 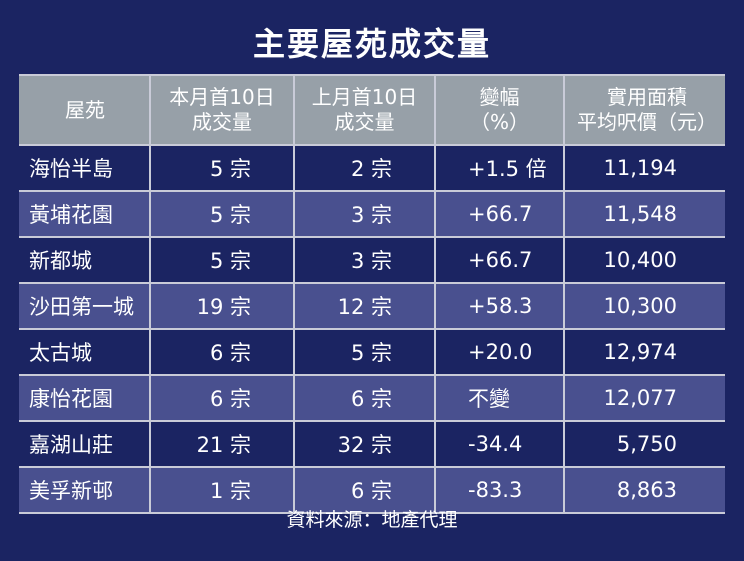 What do you see at coordinates (640, 214) in the screenshot?
I see `price-cell: 11,548` at bounding box center [640, 214].